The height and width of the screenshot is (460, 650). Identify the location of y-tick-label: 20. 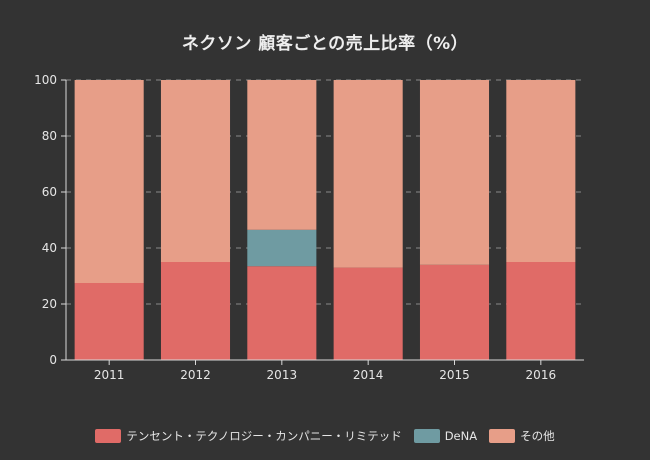
(49, 304).